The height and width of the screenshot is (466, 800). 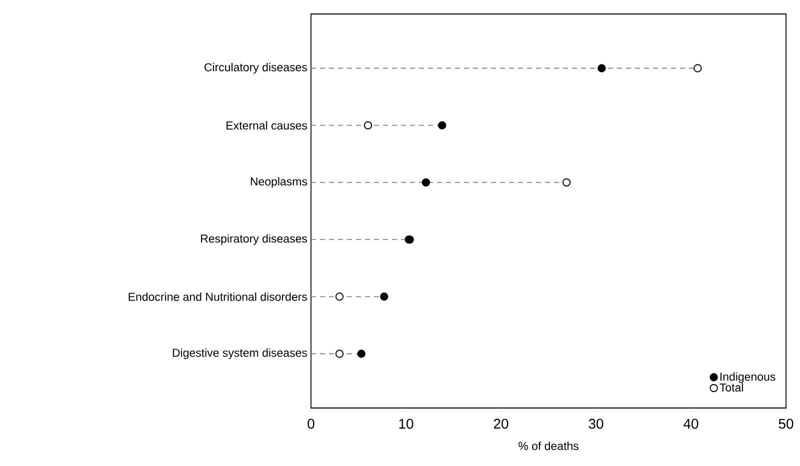 What do you see at coordinates (748, 378) in the screenshot?
I see `legend-label: Indigenous` at bounding box center [748, 378].